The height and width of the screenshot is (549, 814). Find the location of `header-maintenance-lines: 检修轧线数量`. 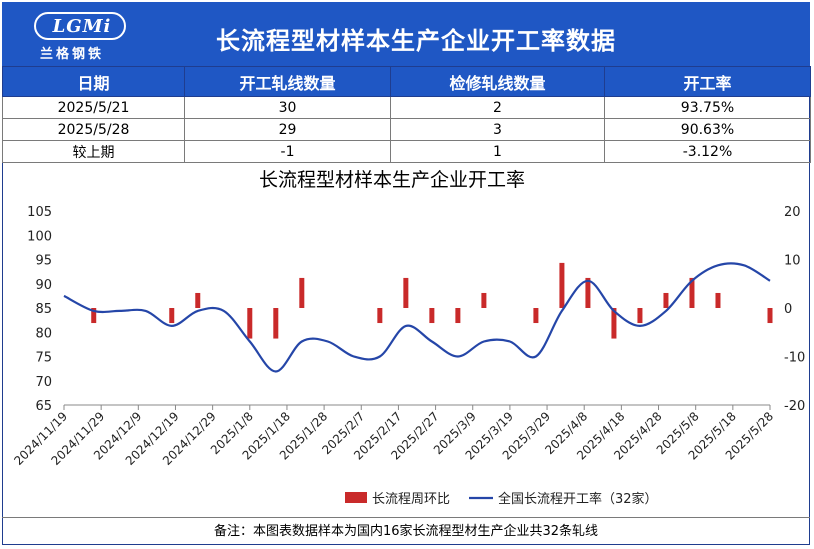

header-maintenance-lines: 检修轧线数量 is located at coordinates (497, 81).